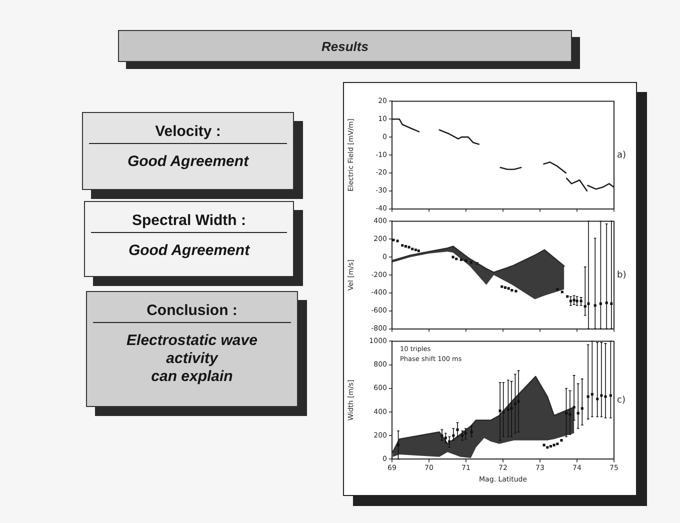  I want to click on text: Results, so click(345, 46).